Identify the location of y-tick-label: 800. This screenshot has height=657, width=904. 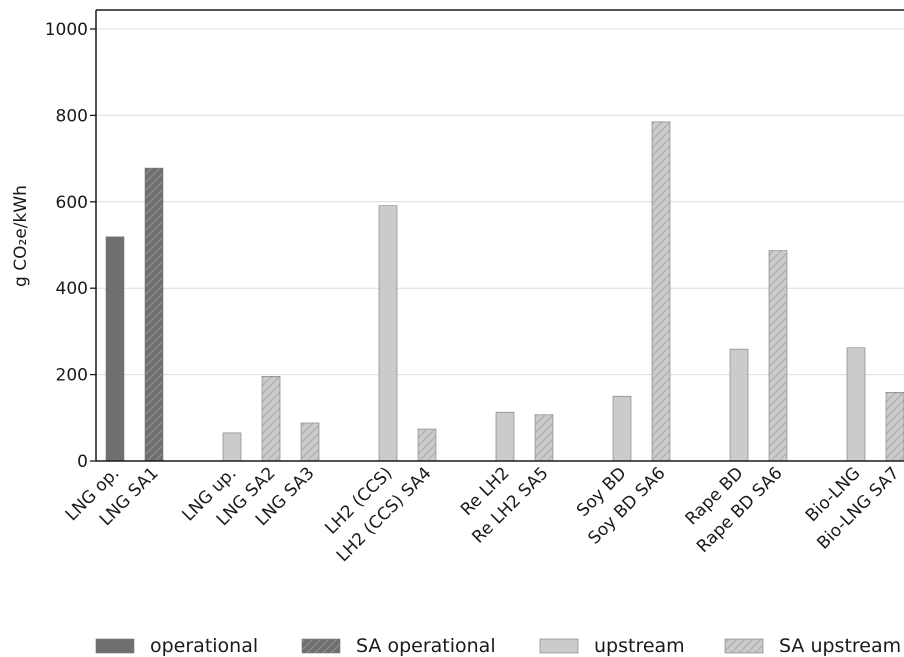
(72, 116).